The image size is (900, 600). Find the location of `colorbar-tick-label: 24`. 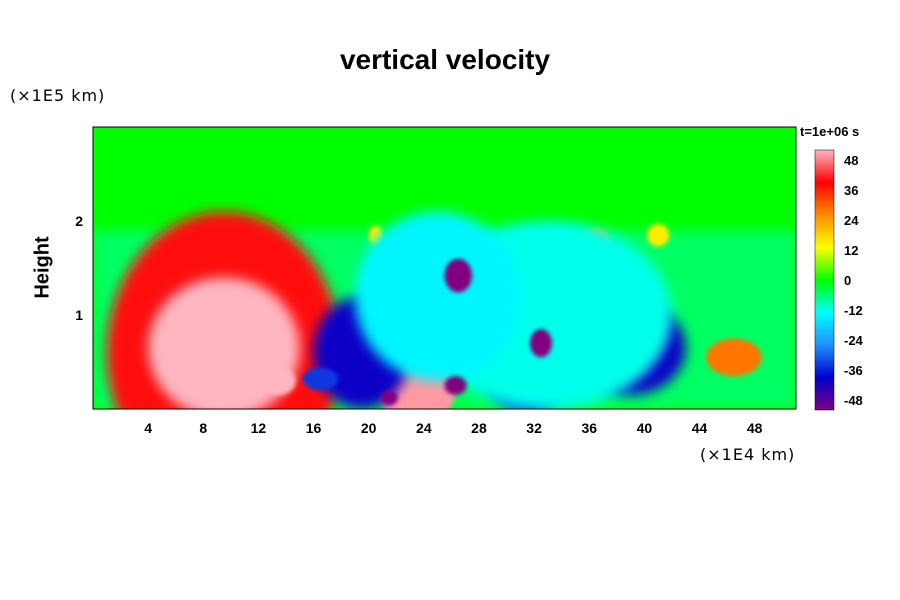

colorbar-tick-label: 24 is located at coordinates (851, 220).